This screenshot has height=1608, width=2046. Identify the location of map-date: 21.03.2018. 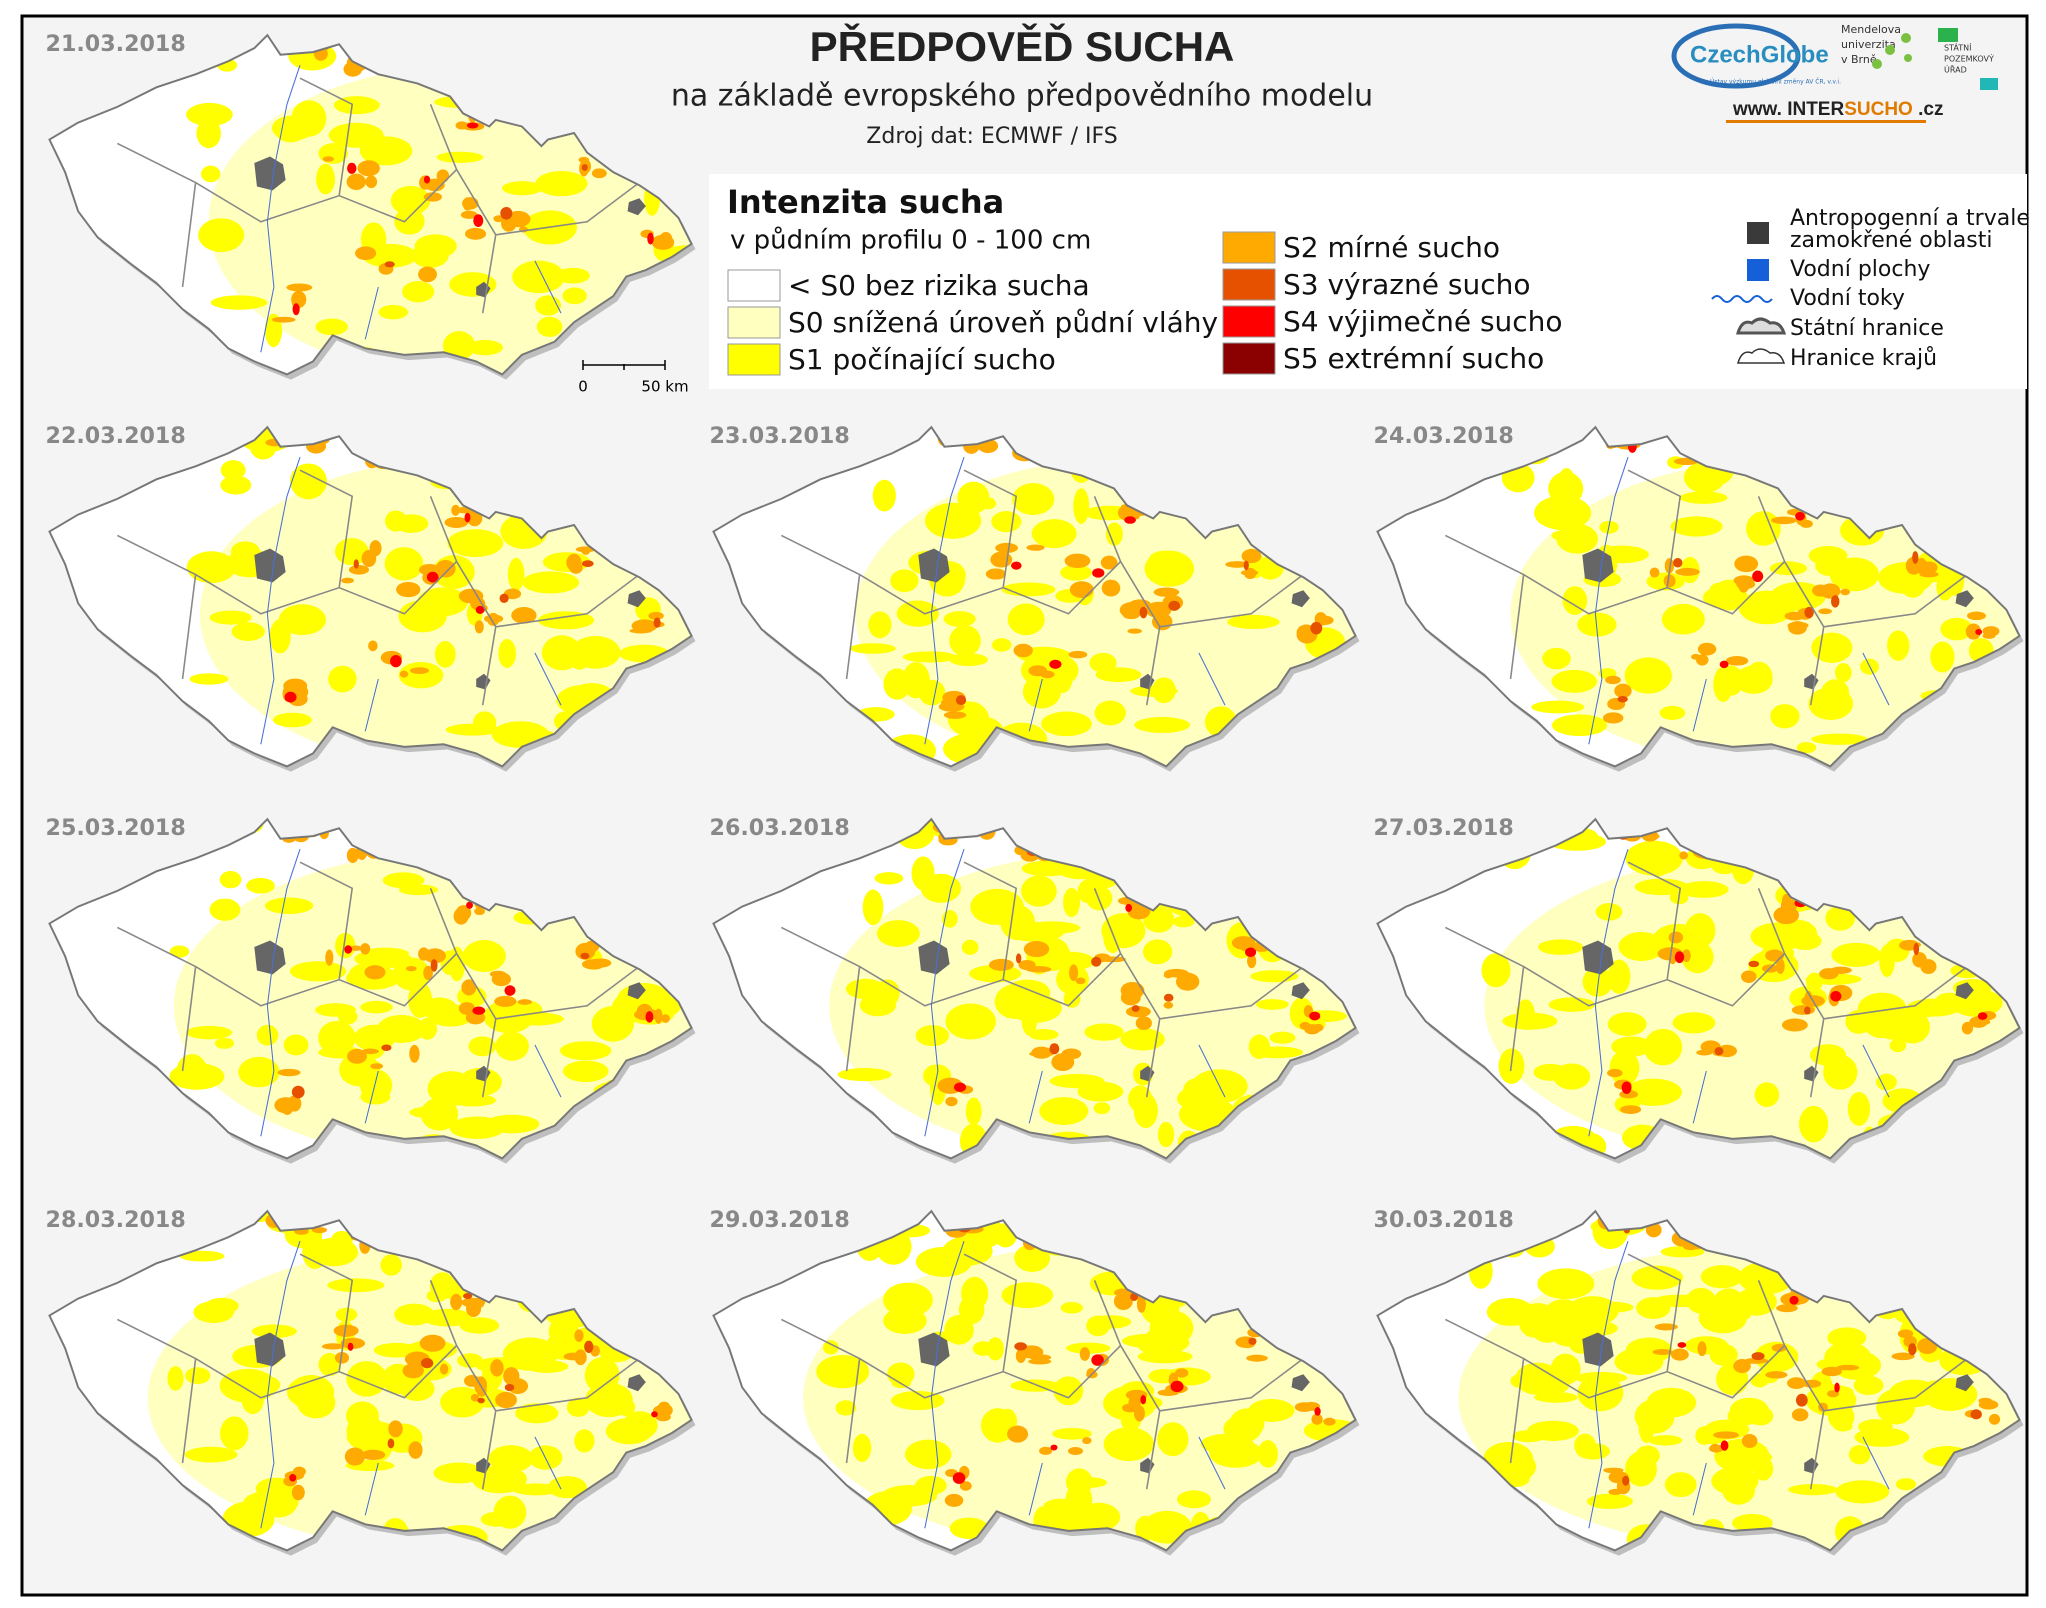
(116, 44).